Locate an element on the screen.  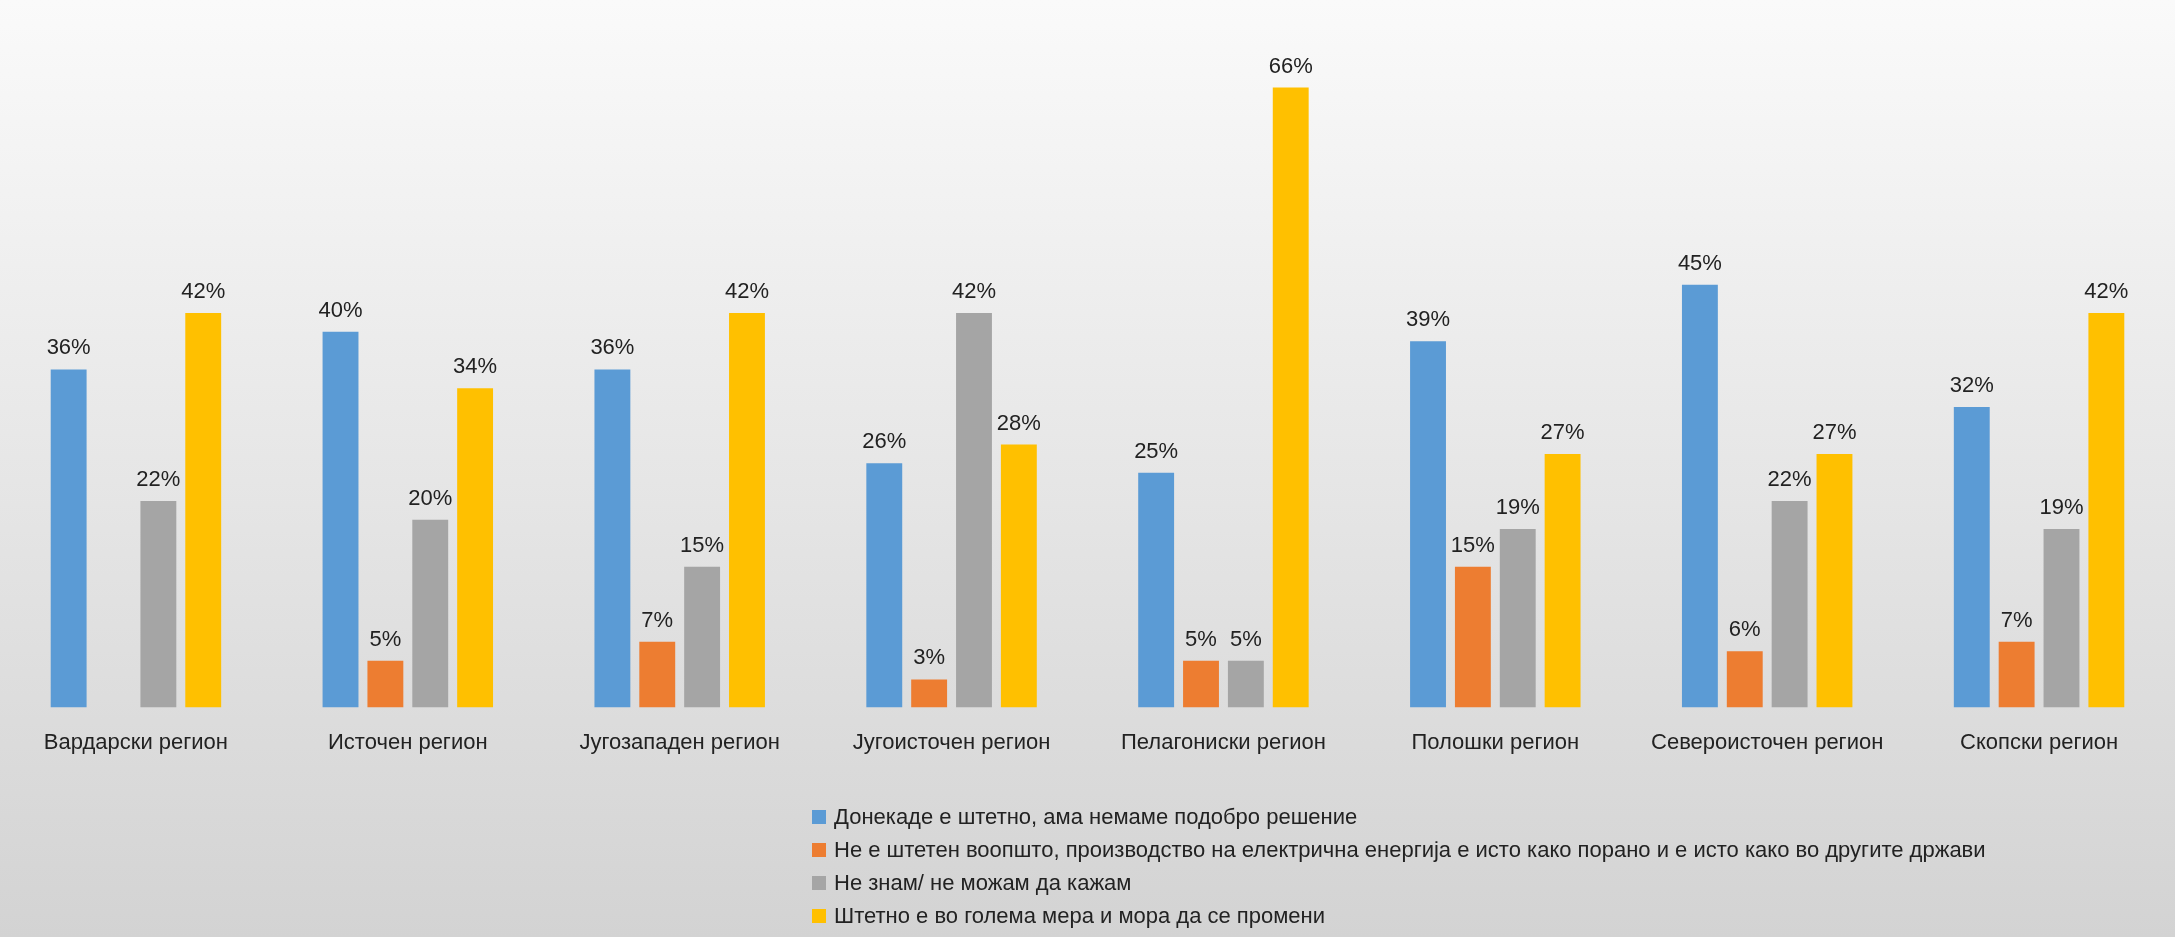
data-label: 26% is located at coordinates (884, 441).